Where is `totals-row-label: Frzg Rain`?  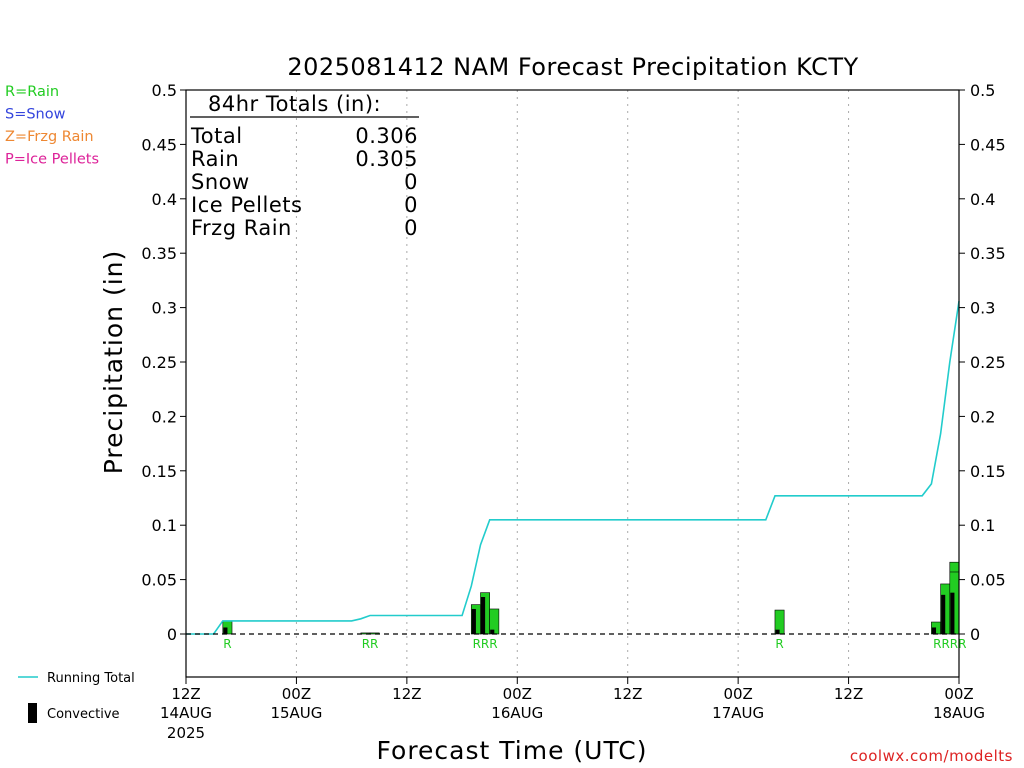 totals-row-label: Frzg Rain is located at coordinates (241, 228).